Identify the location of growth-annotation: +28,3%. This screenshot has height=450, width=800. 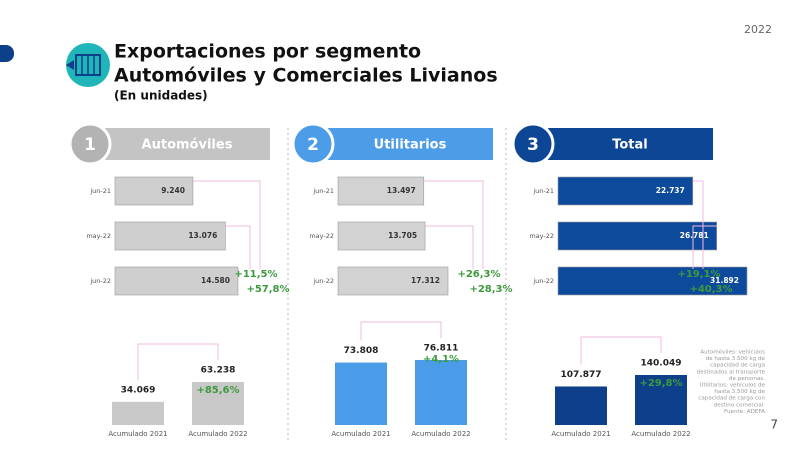
(490, 289).